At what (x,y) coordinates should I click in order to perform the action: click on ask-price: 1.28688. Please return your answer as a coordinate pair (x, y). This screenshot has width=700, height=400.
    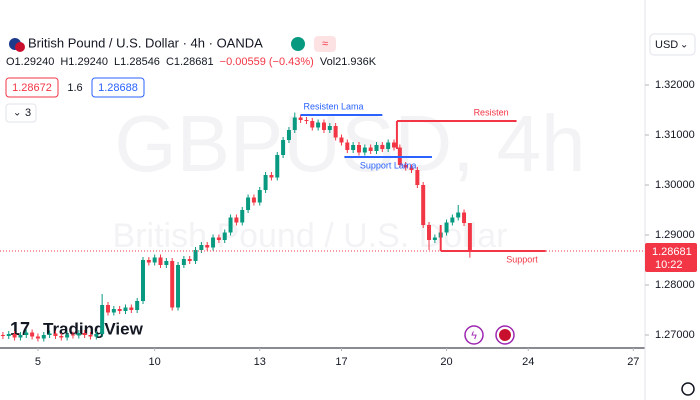
    Looking at the image, I should click on (118, 88).